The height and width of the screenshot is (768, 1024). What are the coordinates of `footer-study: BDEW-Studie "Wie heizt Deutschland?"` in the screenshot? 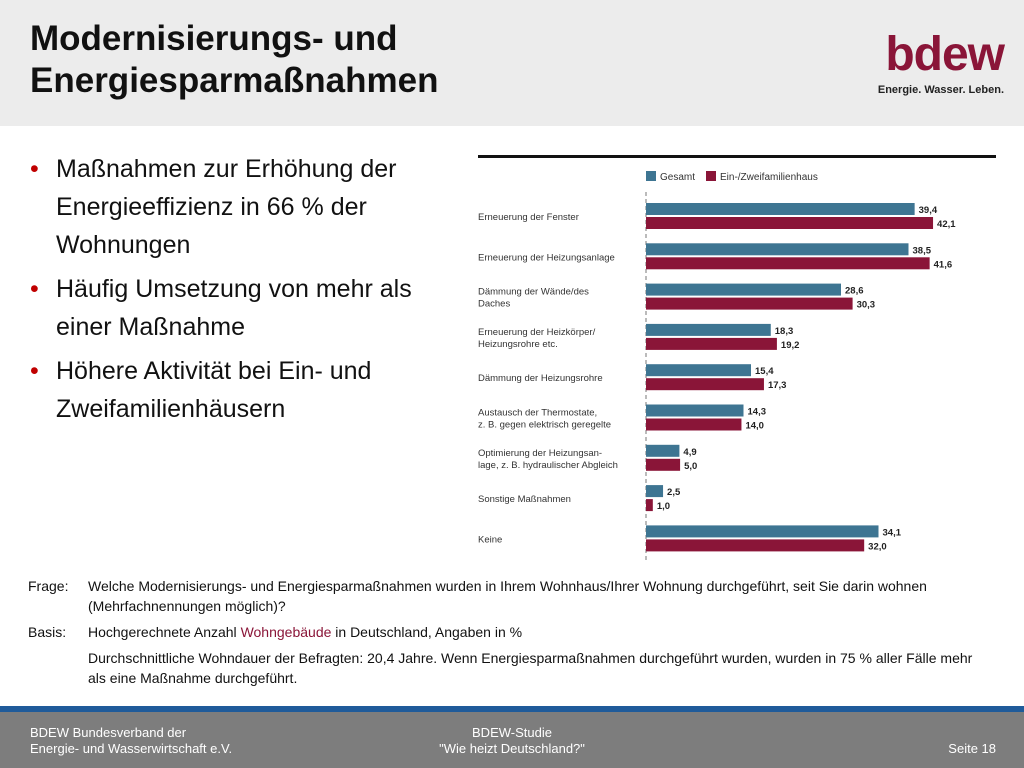 It's located at (512, 741).